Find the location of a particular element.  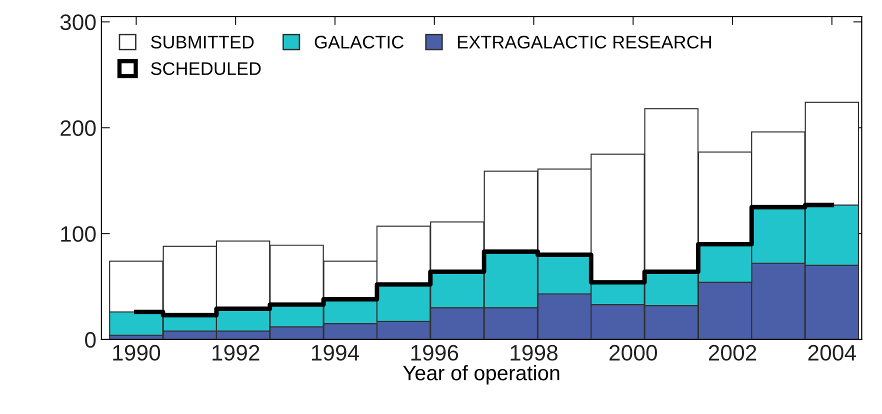

x-tick-label: 1994 is located at coordinates (336, 352).